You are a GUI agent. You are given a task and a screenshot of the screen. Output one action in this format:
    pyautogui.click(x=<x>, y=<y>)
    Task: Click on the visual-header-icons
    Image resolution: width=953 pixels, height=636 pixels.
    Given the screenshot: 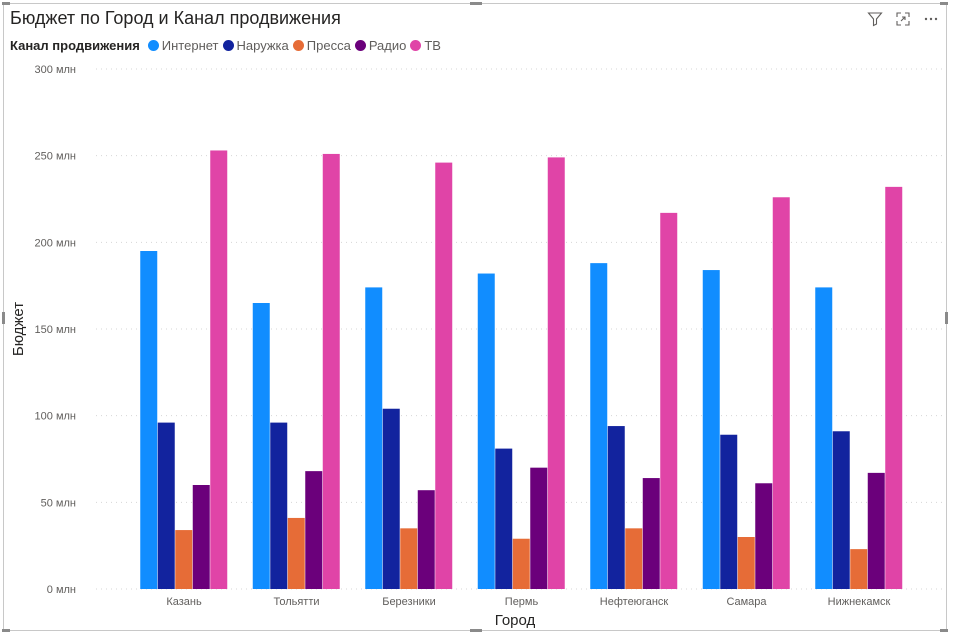 What is the action you would take?
    pyautogui.click(x=903, y=19)
    